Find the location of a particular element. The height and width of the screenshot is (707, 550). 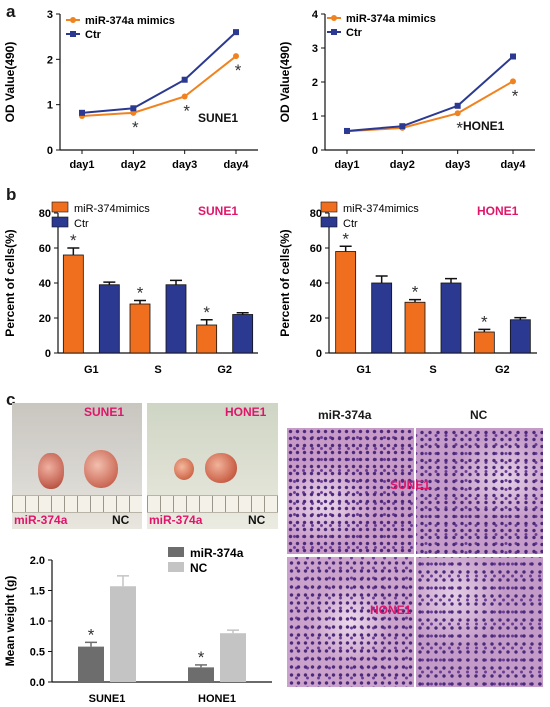

y-tick-label: 2 is located at coordinates (50, 60).